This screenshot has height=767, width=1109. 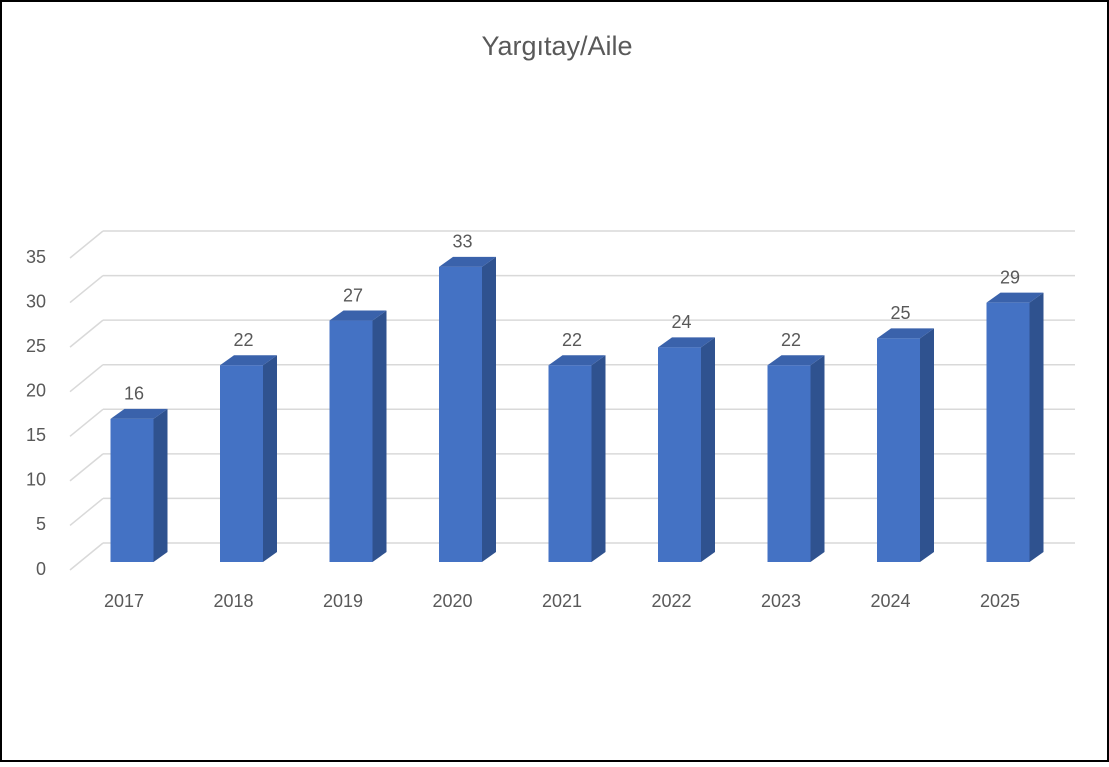 I want to click on data-label: 25, so click(x=900, y=313).